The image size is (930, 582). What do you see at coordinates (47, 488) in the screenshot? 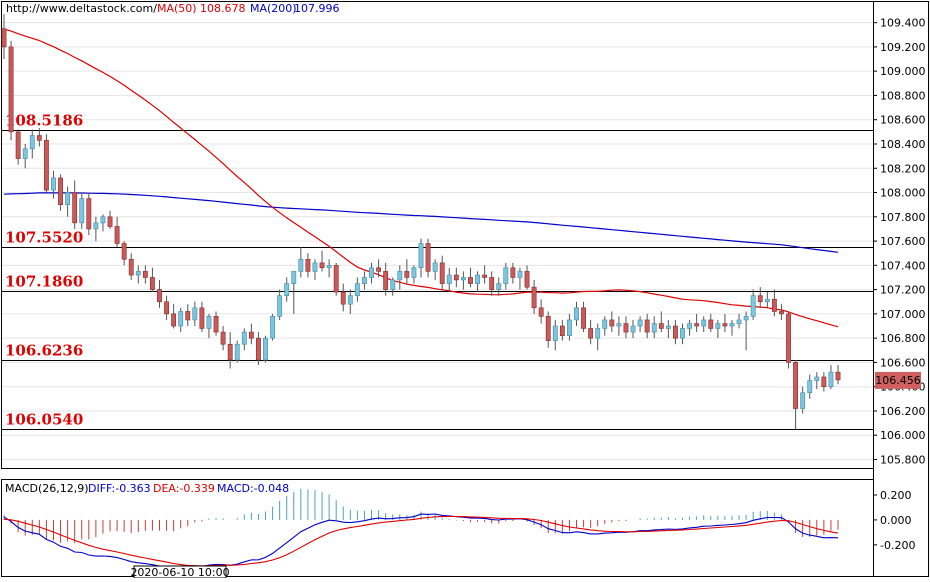
I see `macd-title: MACD(26,12,9)` at bounding box center [47, 488].